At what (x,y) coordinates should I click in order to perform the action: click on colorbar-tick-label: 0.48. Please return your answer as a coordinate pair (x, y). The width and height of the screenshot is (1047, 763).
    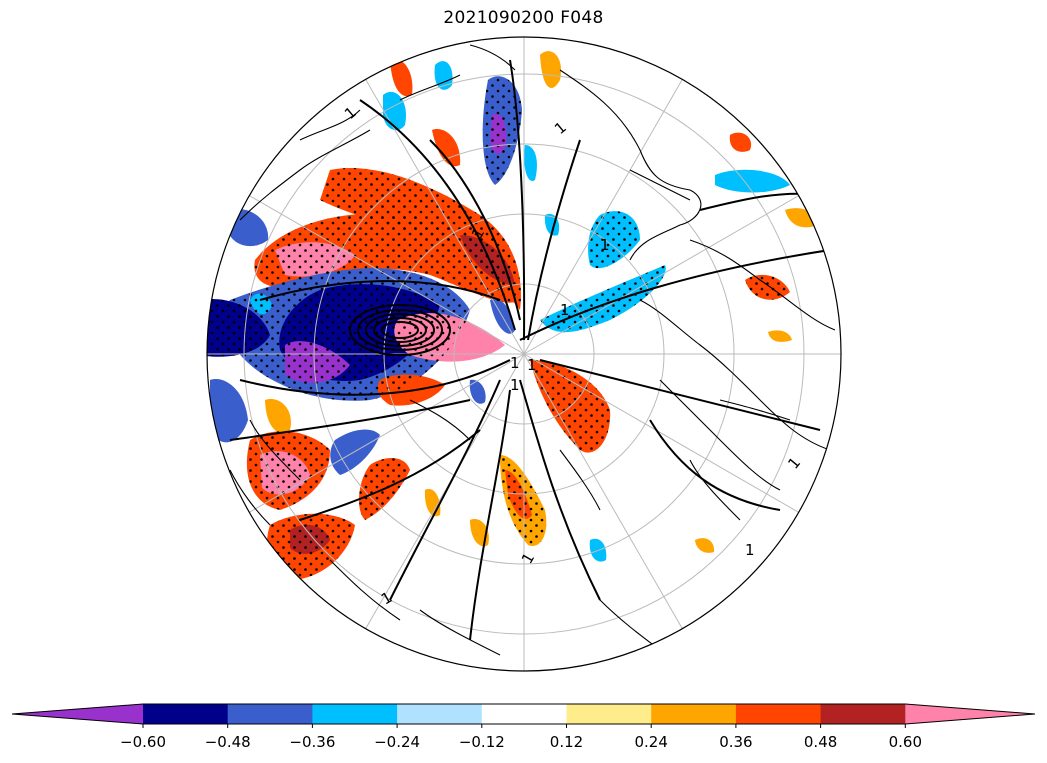
    Looking at the image, I should click on (820, 742).